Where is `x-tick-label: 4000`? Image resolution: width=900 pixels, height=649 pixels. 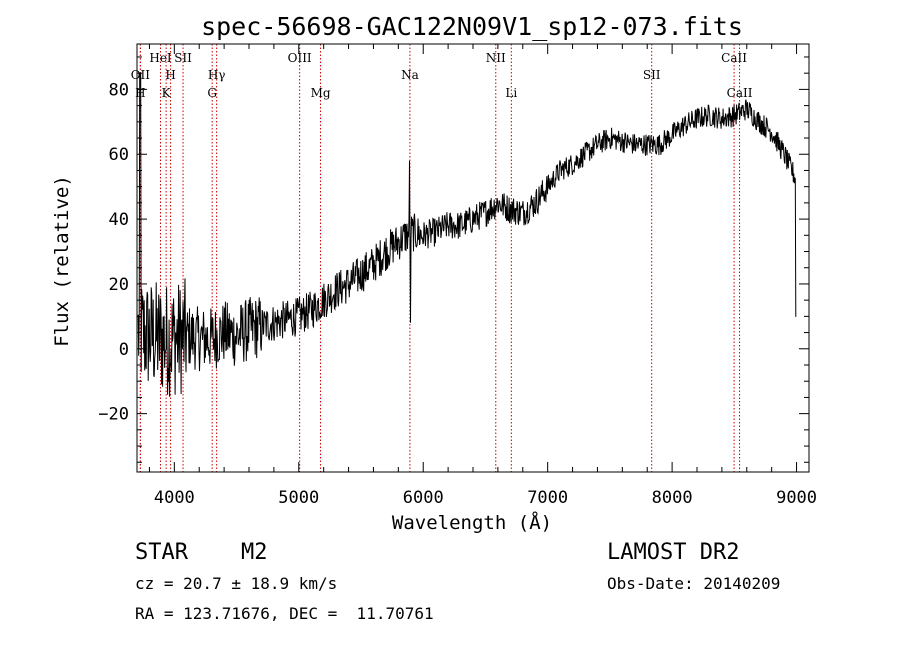 x-tick-label: 4000 is located at coordinates (174, 498).